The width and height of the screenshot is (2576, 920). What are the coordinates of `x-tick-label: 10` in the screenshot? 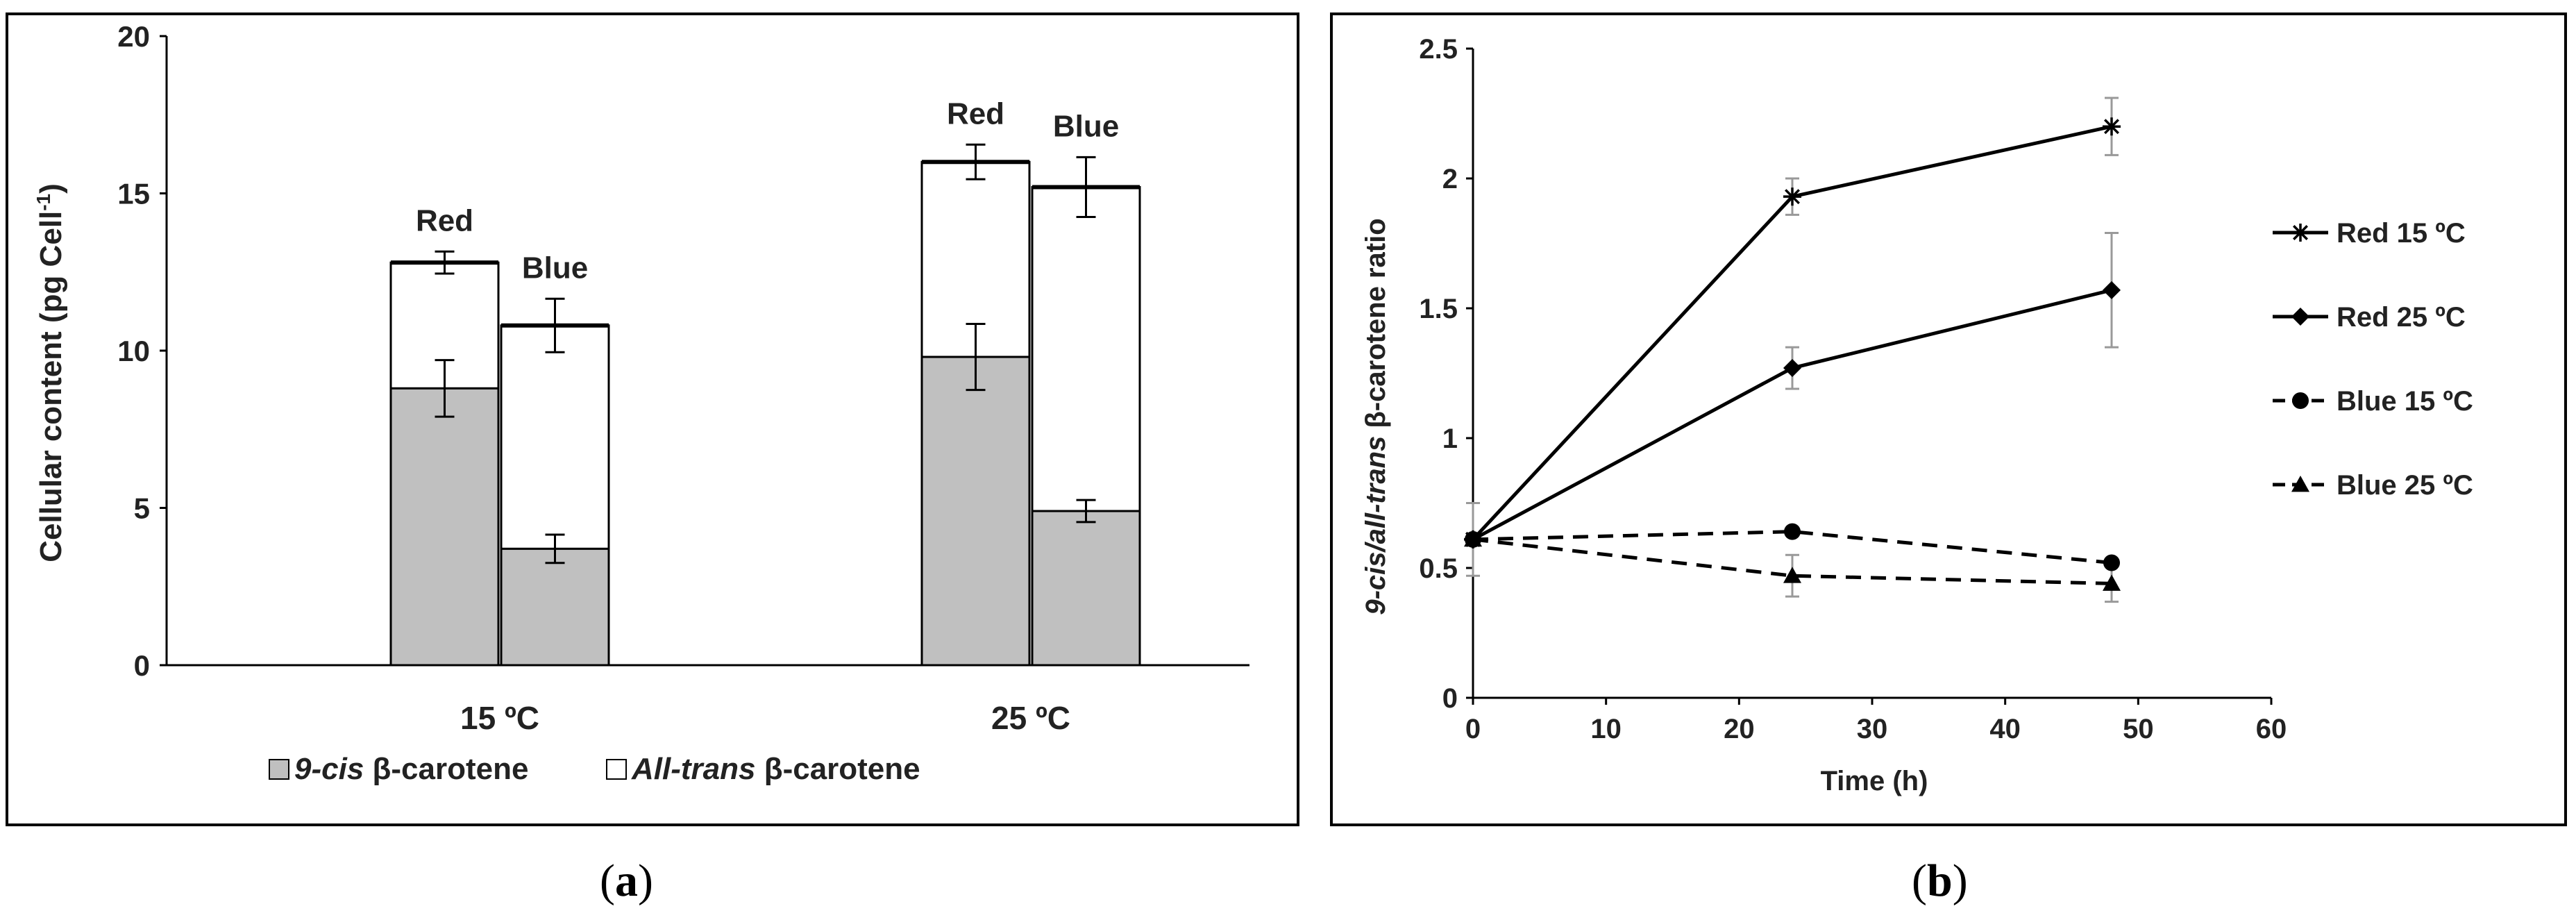 It's located at (1606, 729).